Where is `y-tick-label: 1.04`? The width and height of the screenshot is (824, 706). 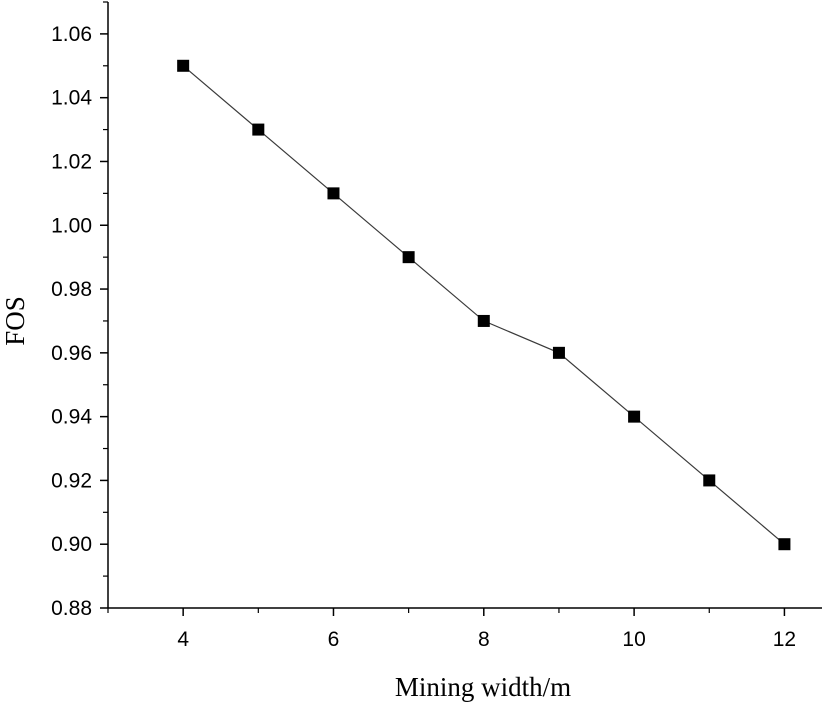 y-tick-label: 1.04 is located at coordinates (71, 98).